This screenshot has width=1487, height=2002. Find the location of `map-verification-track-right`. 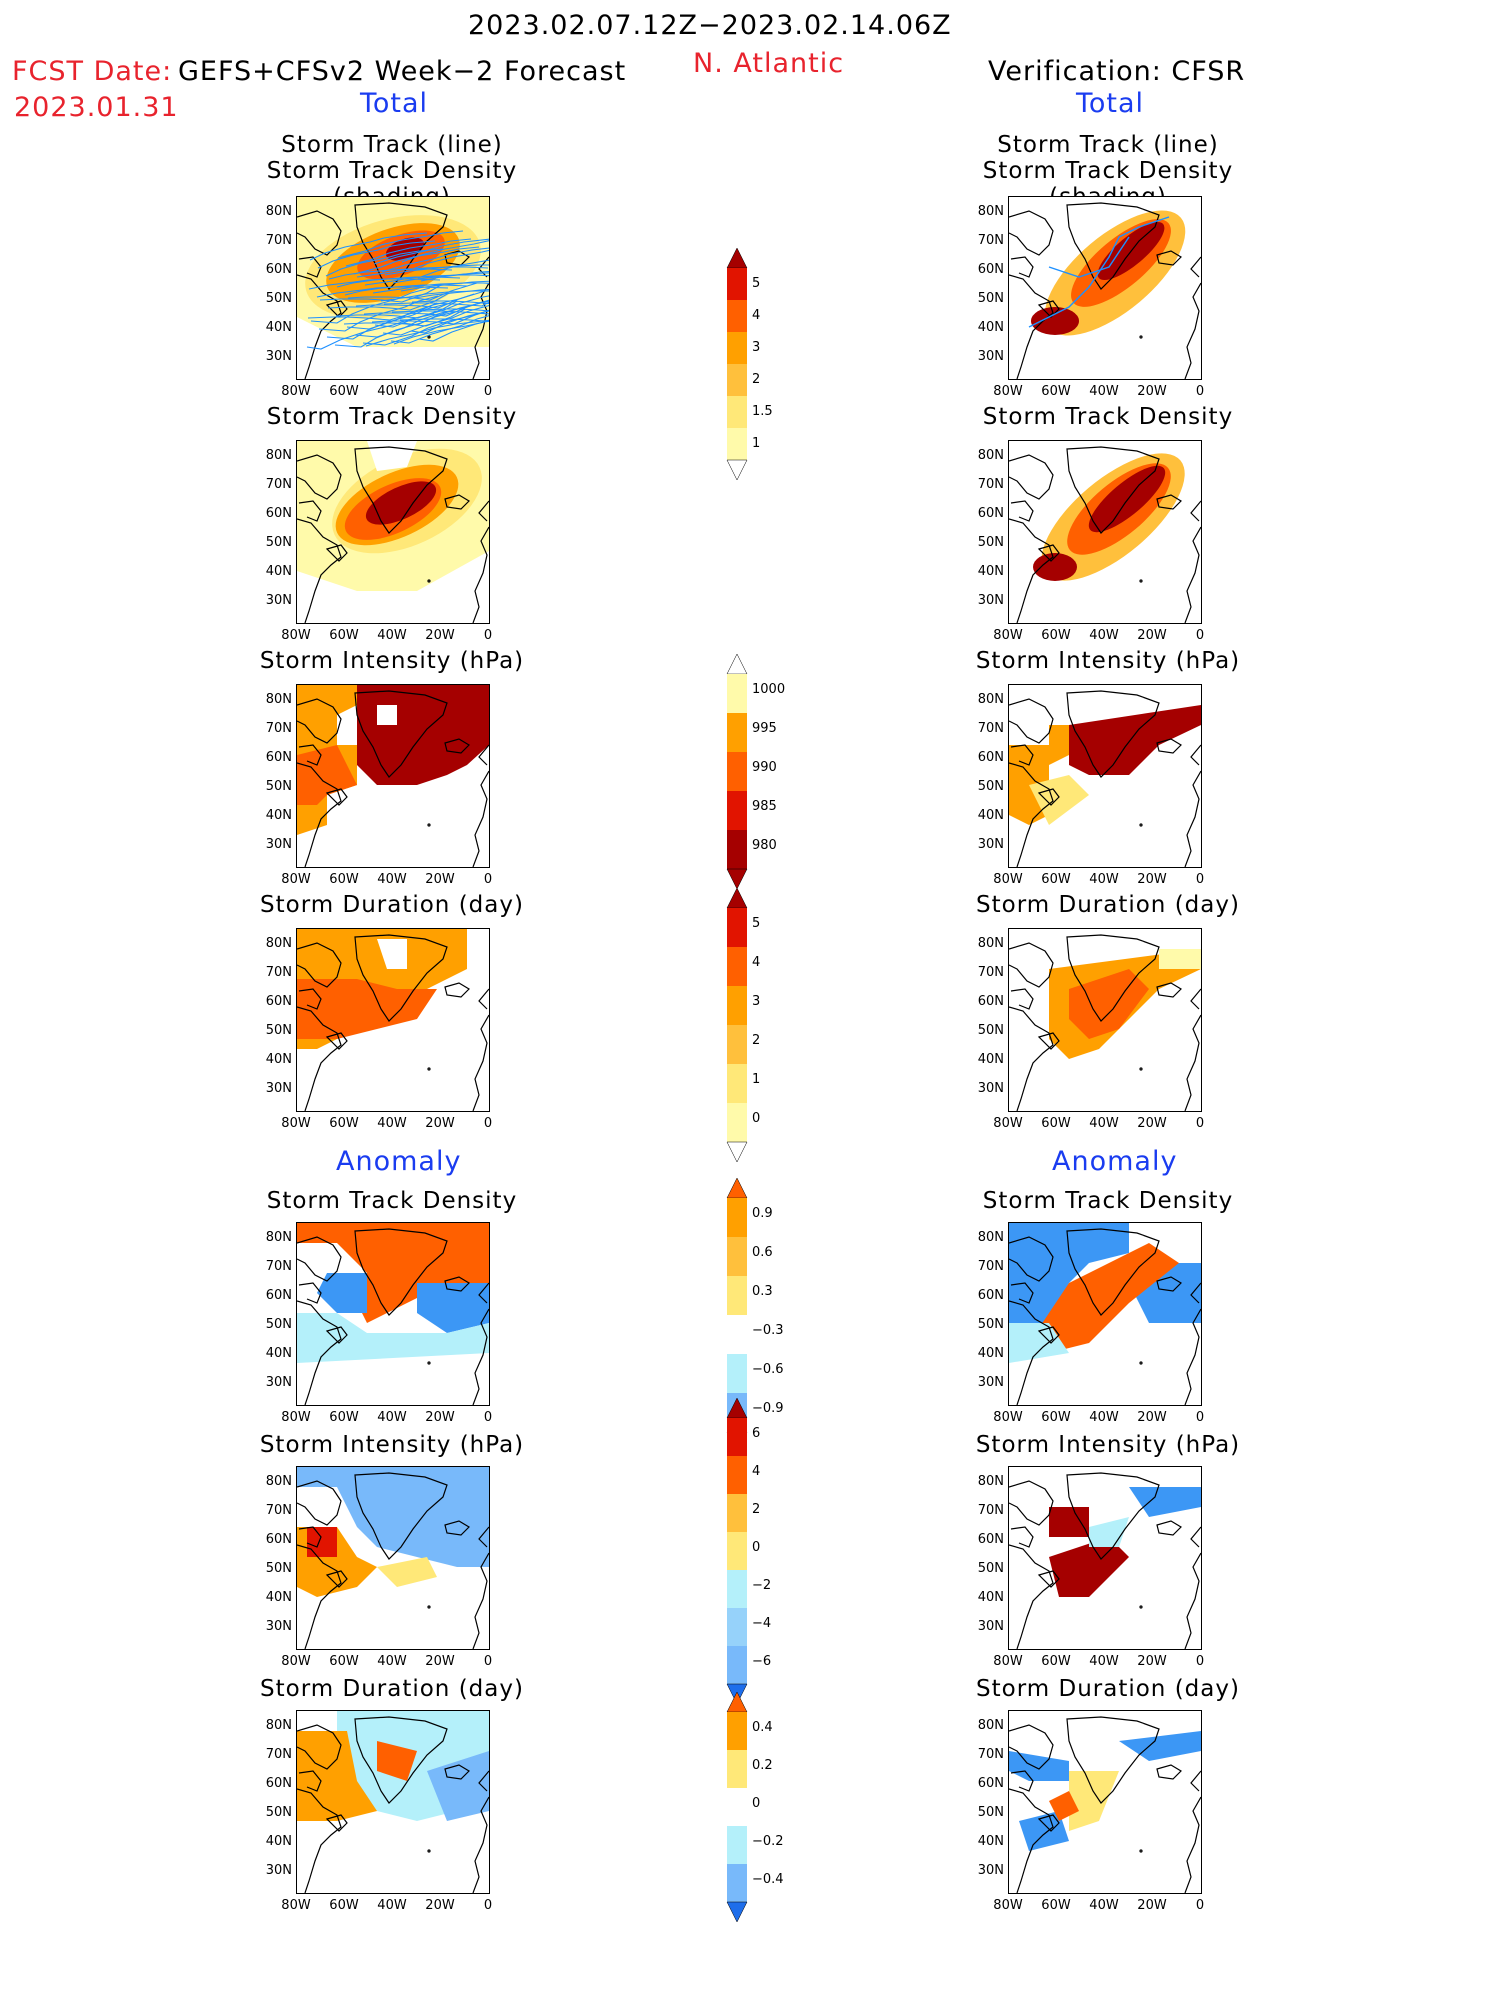

map-verification-track-right is located at coordinates (1105, 288).